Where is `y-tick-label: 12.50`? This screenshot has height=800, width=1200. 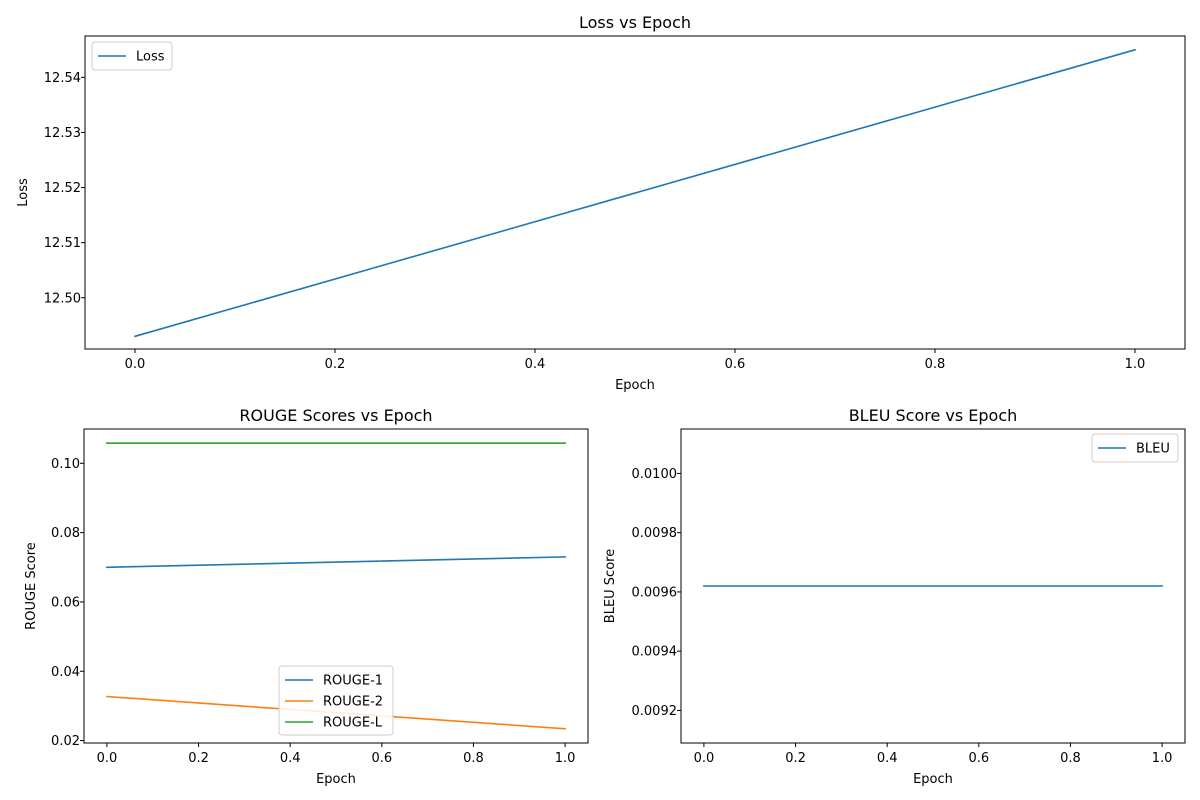
y-tick-label: 12.50 is located at coordinates (62, 298).